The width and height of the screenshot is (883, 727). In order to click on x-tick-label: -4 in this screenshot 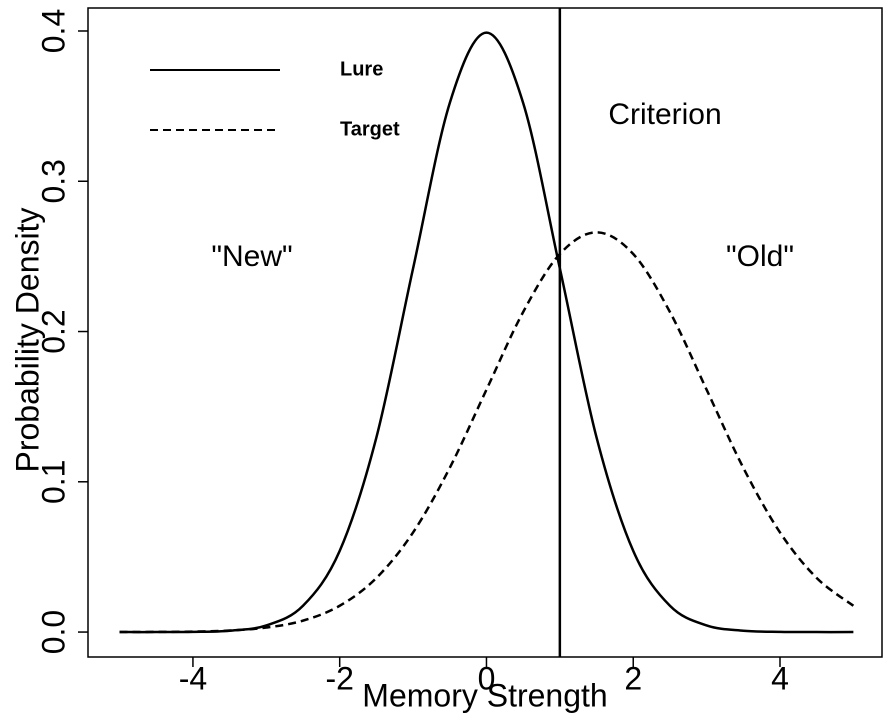, I will do `click(193, 678)`.